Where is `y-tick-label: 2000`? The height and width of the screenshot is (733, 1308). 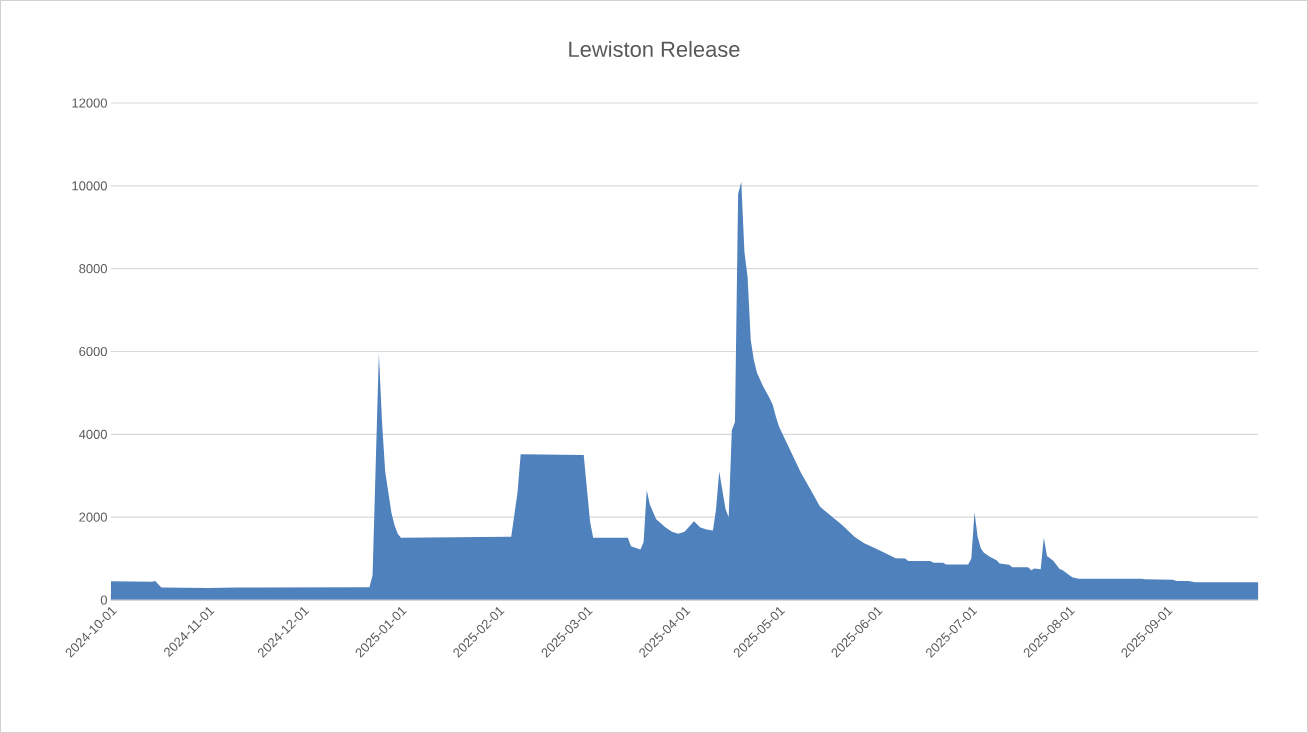
y-tick-label: 2000 is located at coordinates (93, 517).